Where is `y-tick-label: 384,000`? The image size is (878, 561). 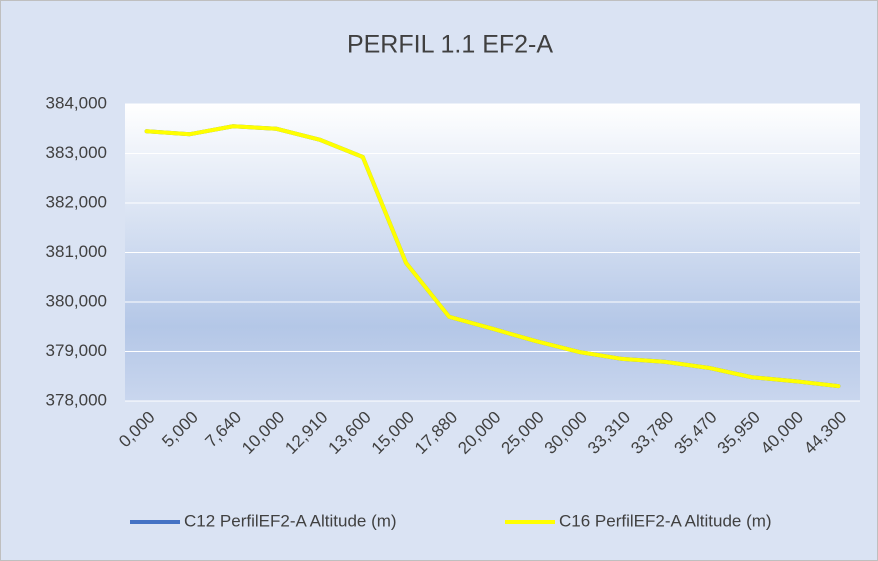
y-tick-label: 384,000 is located at coordinates (76, 102).